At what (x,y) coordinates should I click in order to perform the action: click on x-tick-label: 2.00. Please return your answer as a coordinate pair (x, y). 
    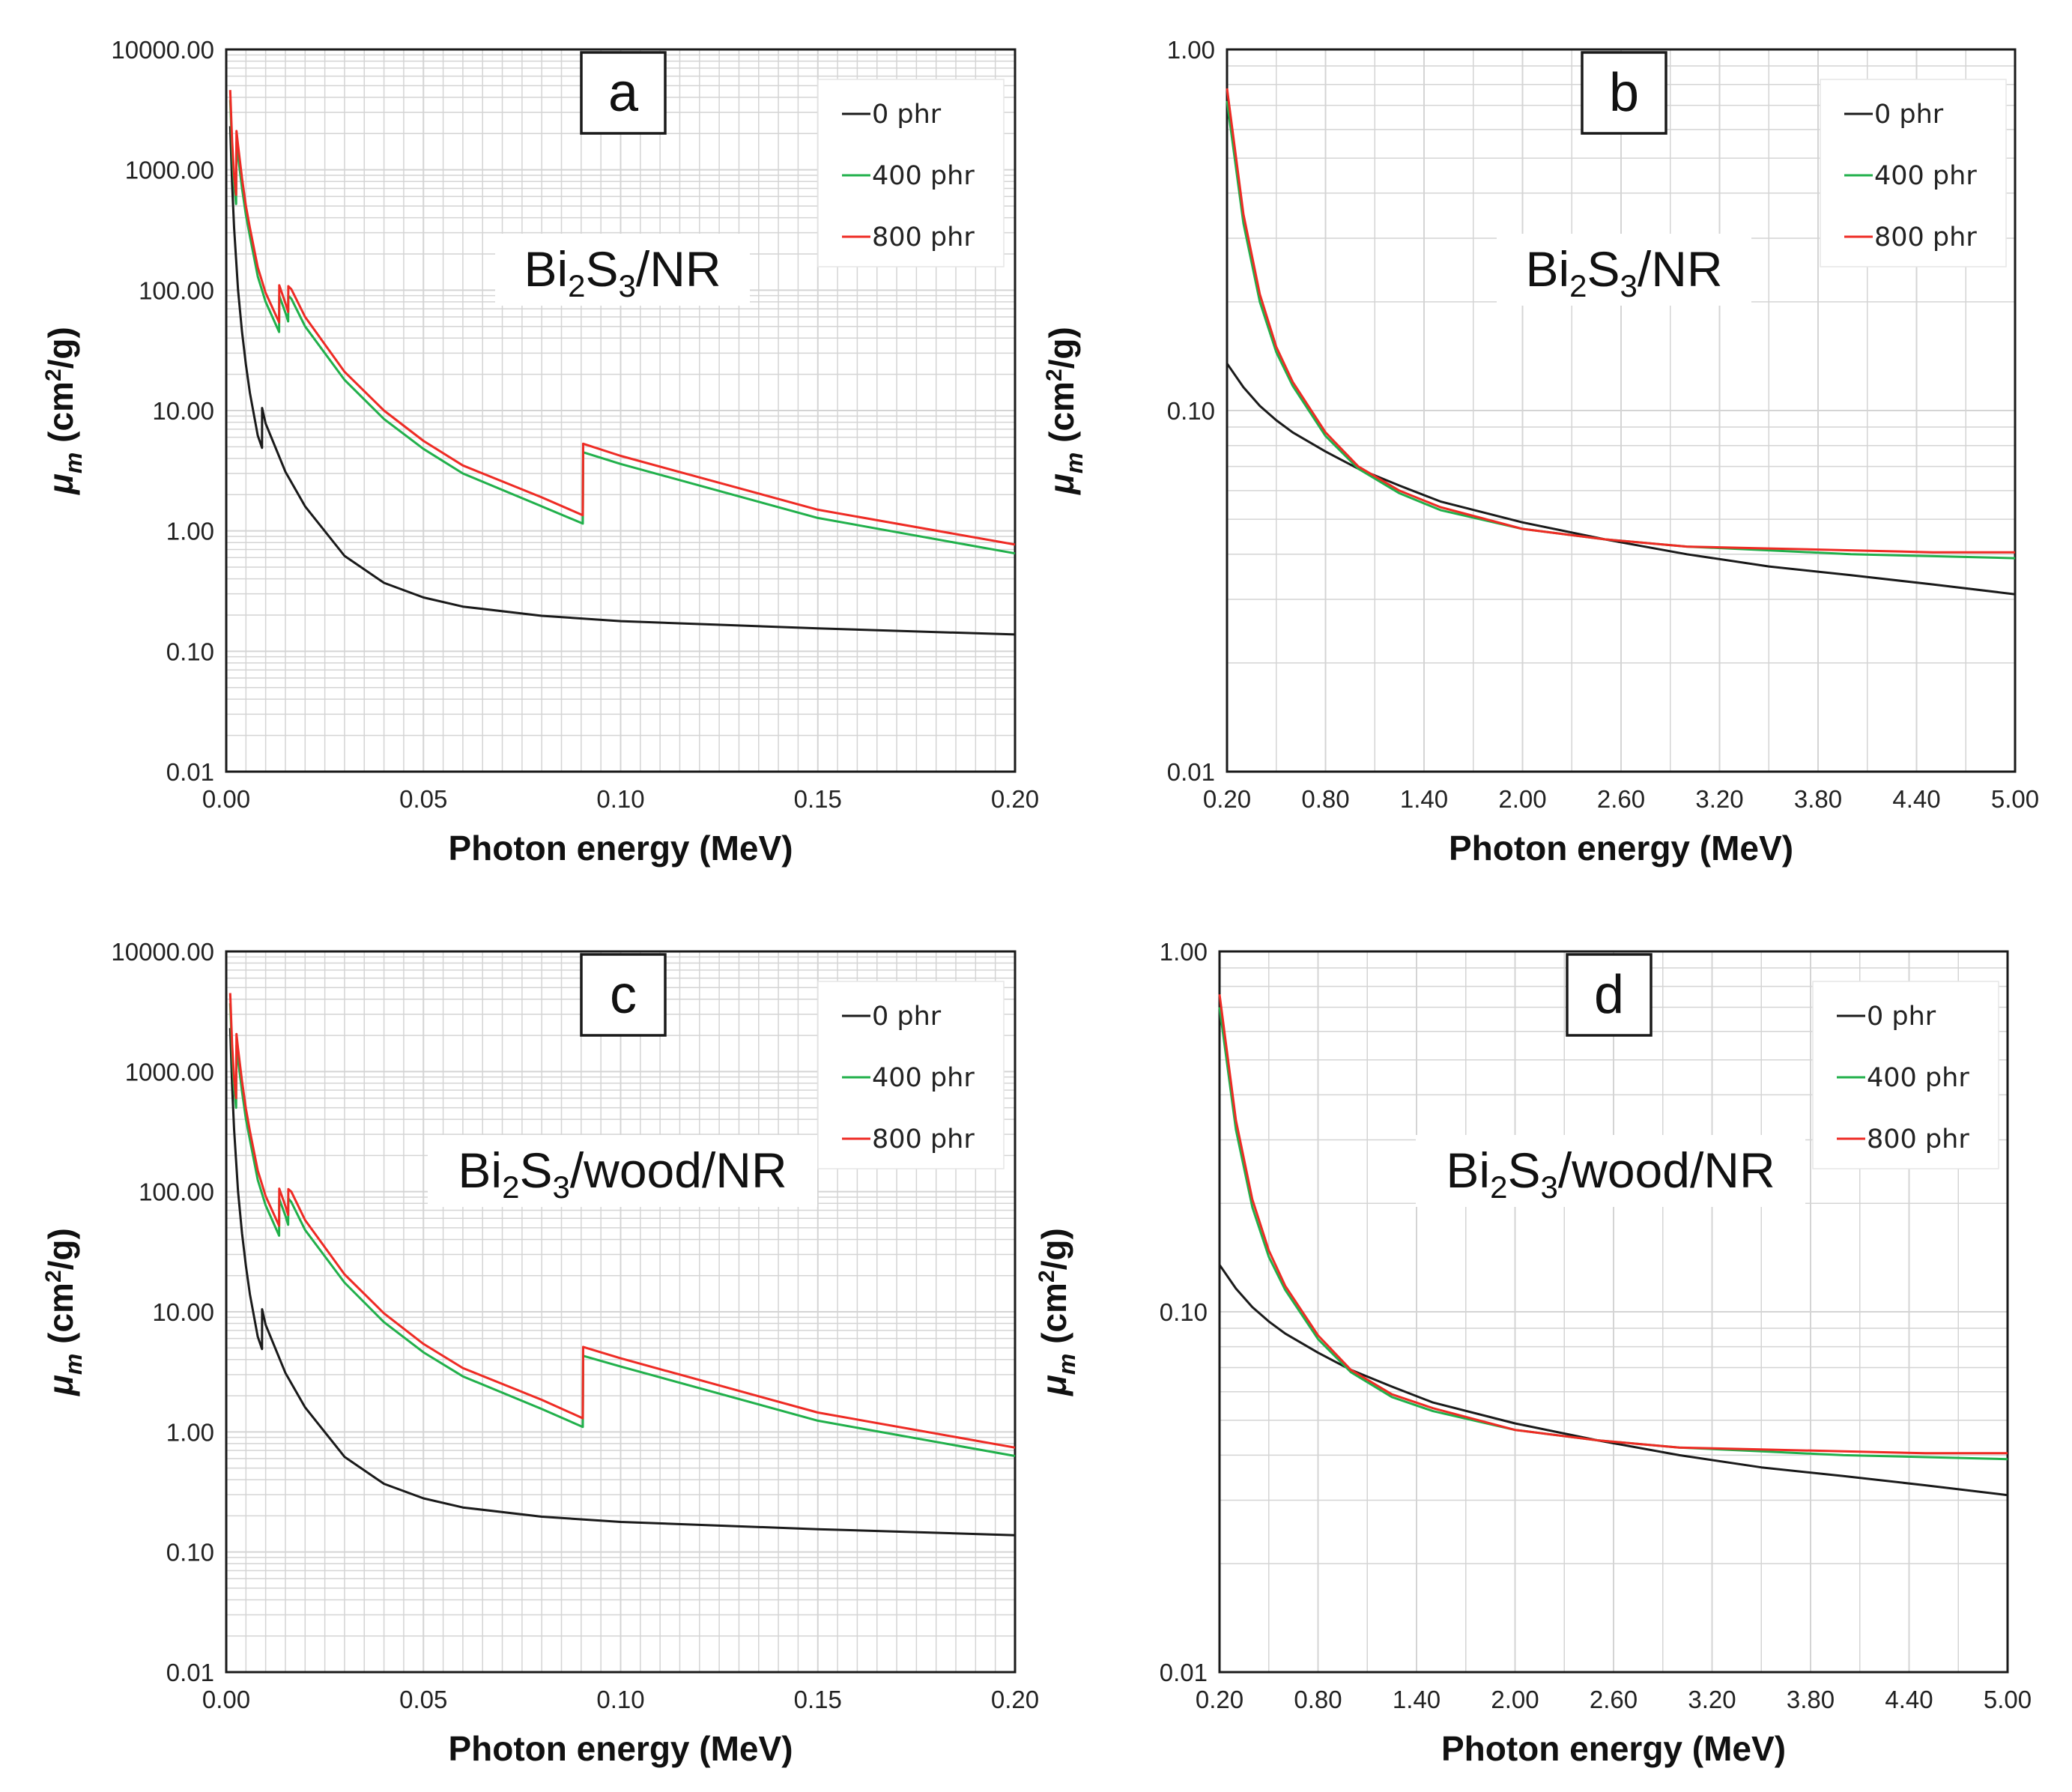
    Looking at the image, I should click on (1522, 799).